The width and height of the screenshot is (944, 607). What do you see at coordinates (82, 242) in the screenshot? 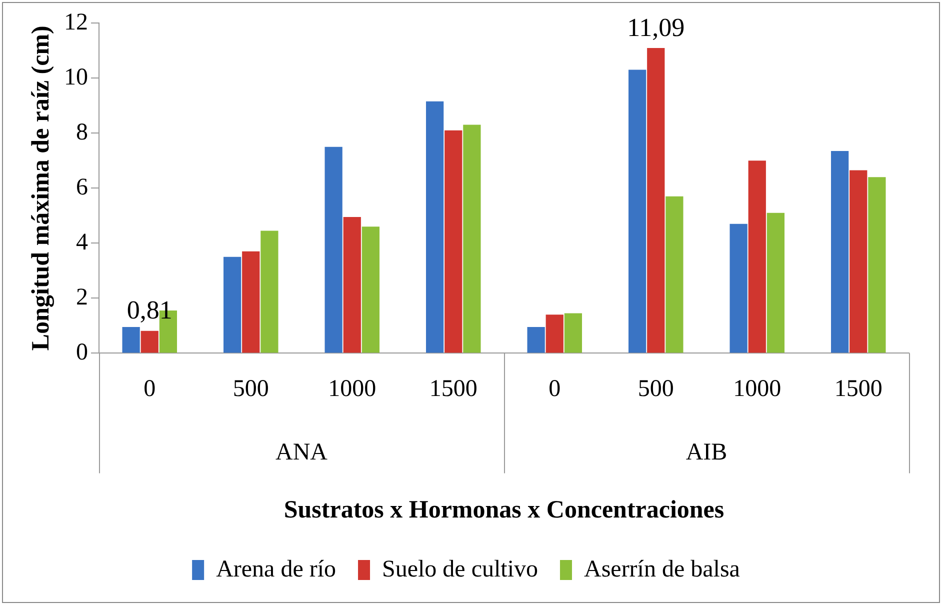
I see `y-tick-label: 4` at bounding box center [82, 242].